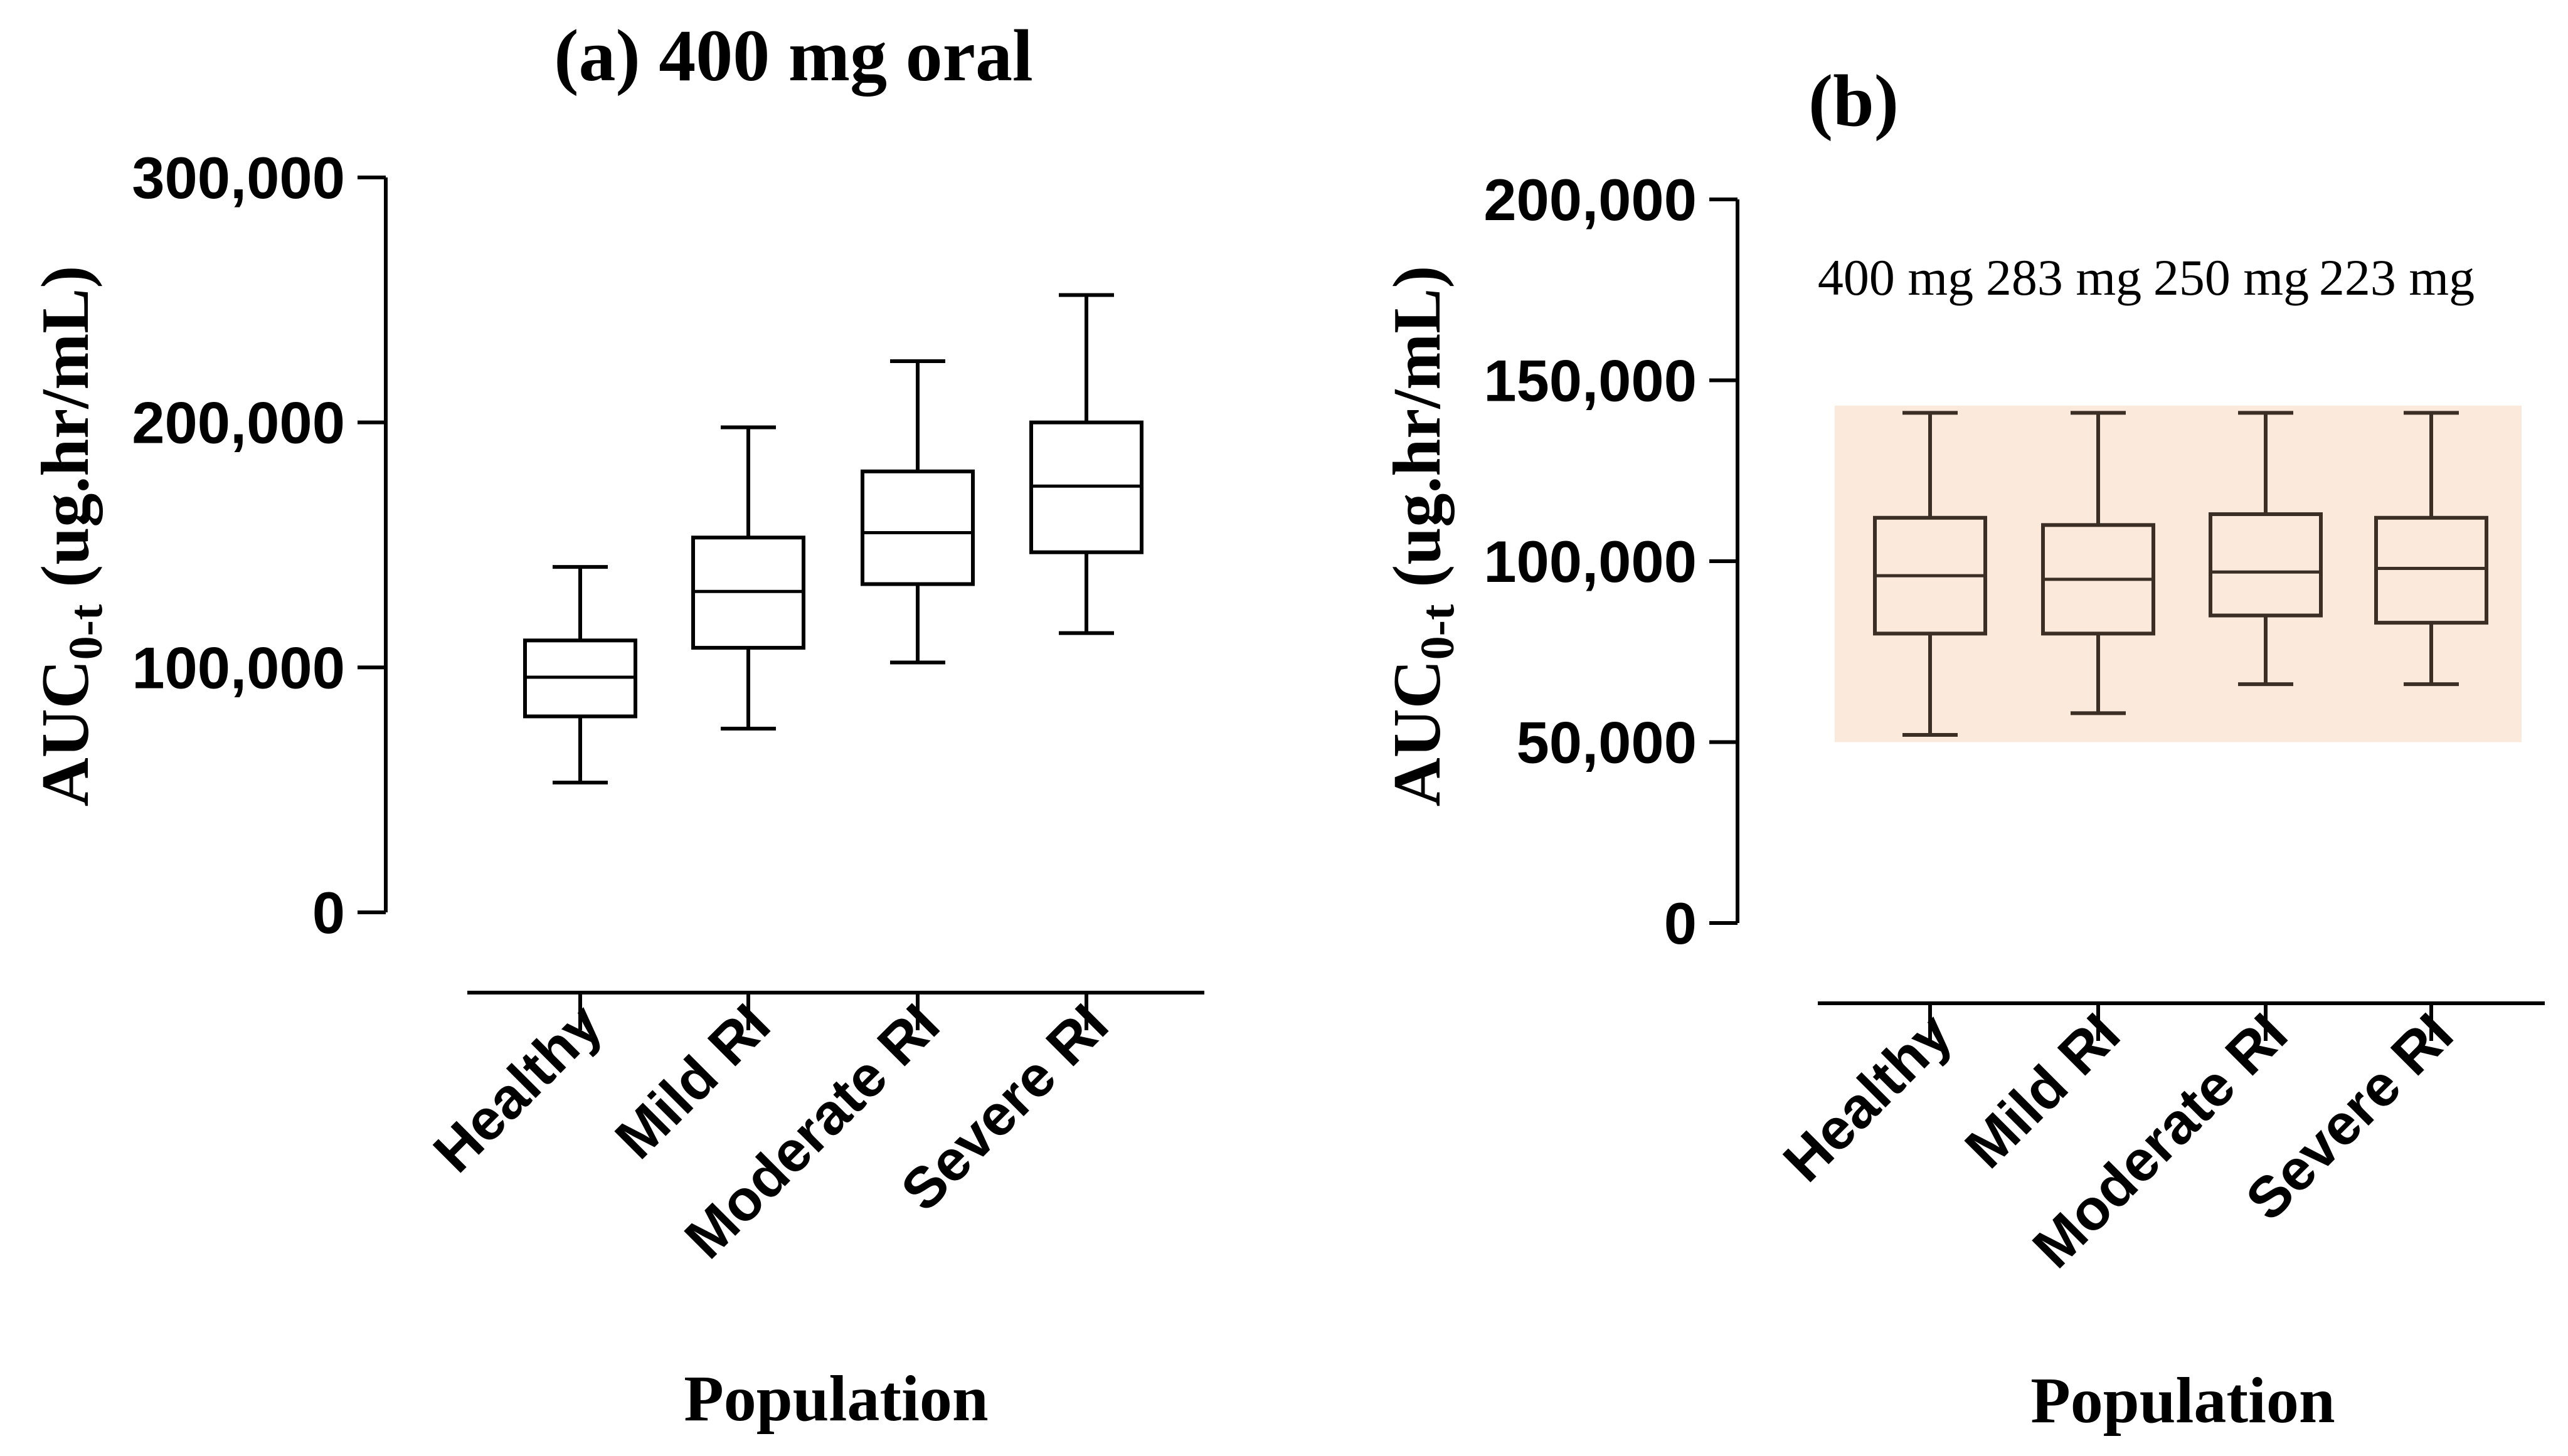  What do you see at coordinates (2231, 278) in the screenshot?
I see `b-dose-label: 250 mg` at bounding box center [2231, 278].